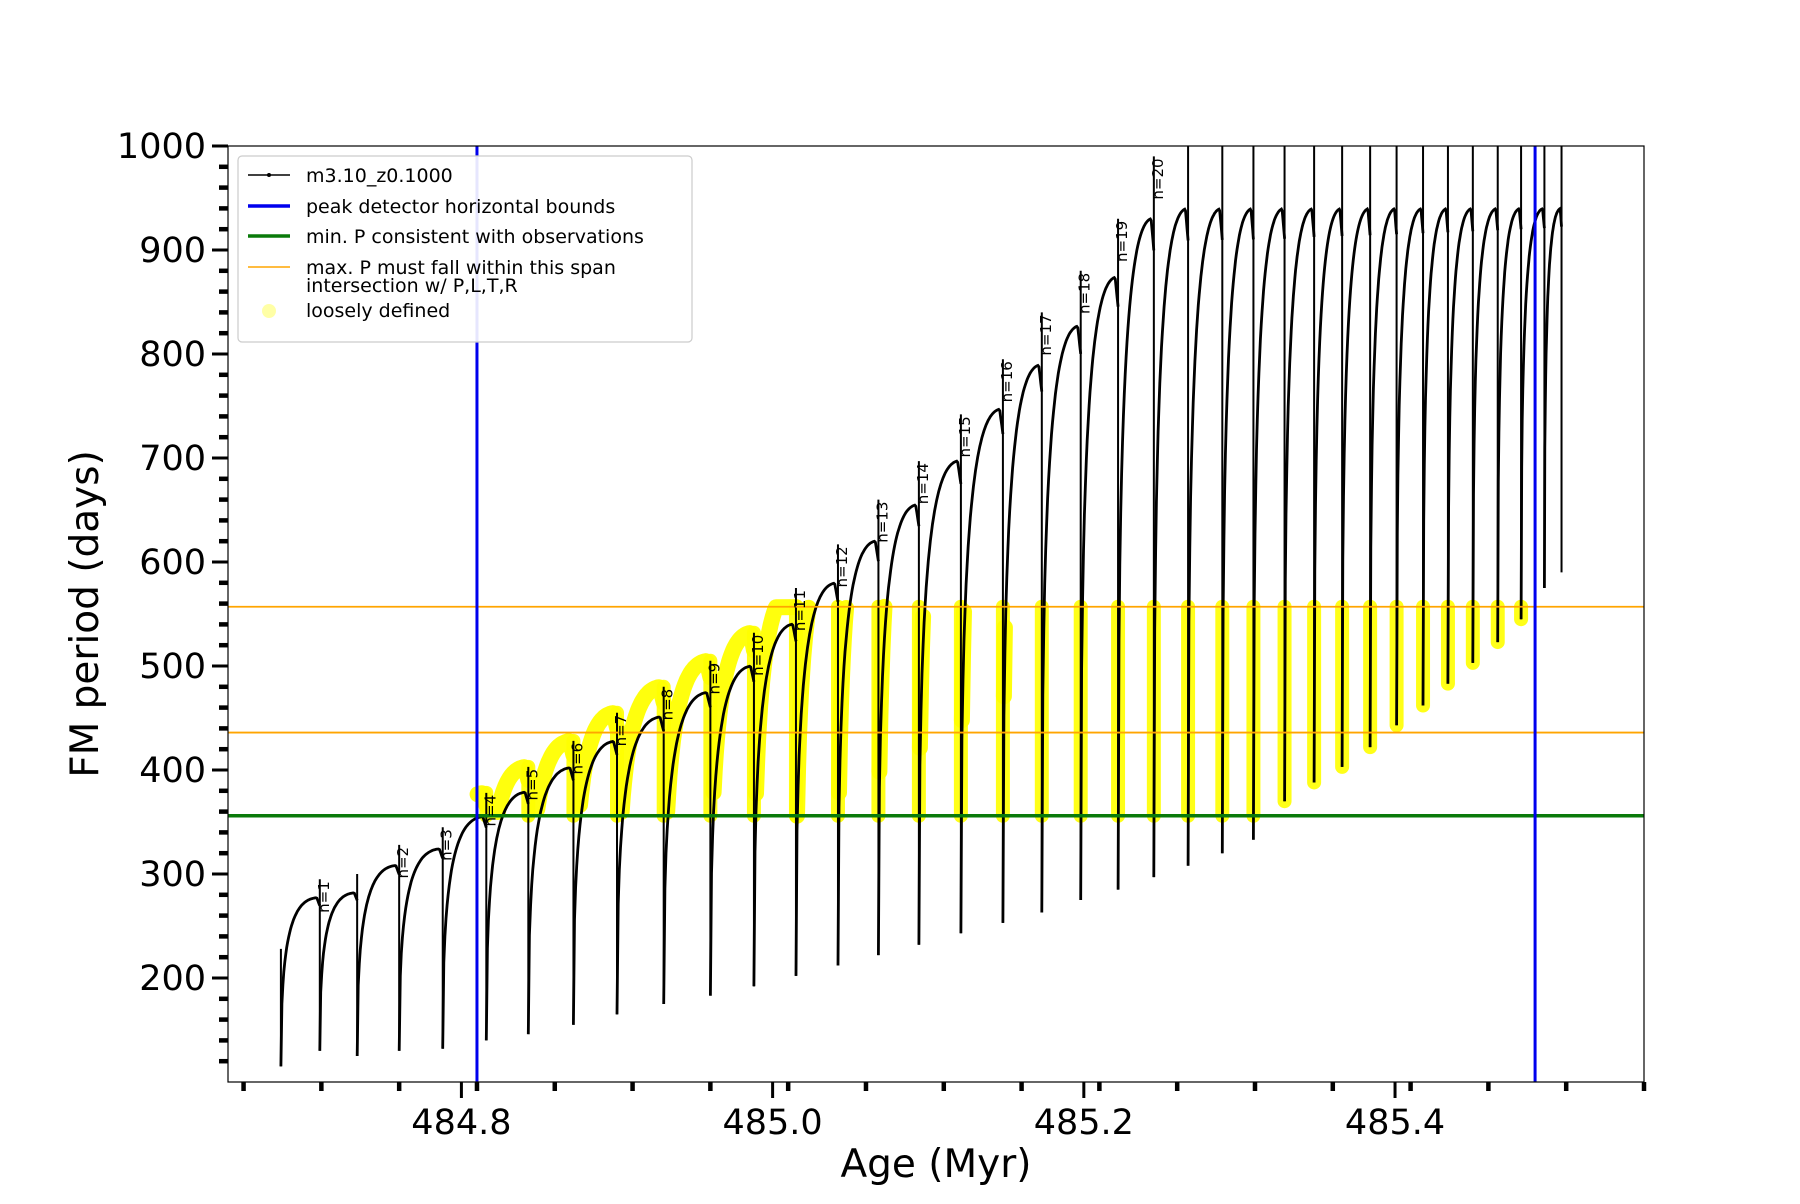 The width and height of the screenshot is (1800, 1204). Describe the element at coordinates (172, 251) in the screenshot. I see `y-tick-label-900: 900` at that location.